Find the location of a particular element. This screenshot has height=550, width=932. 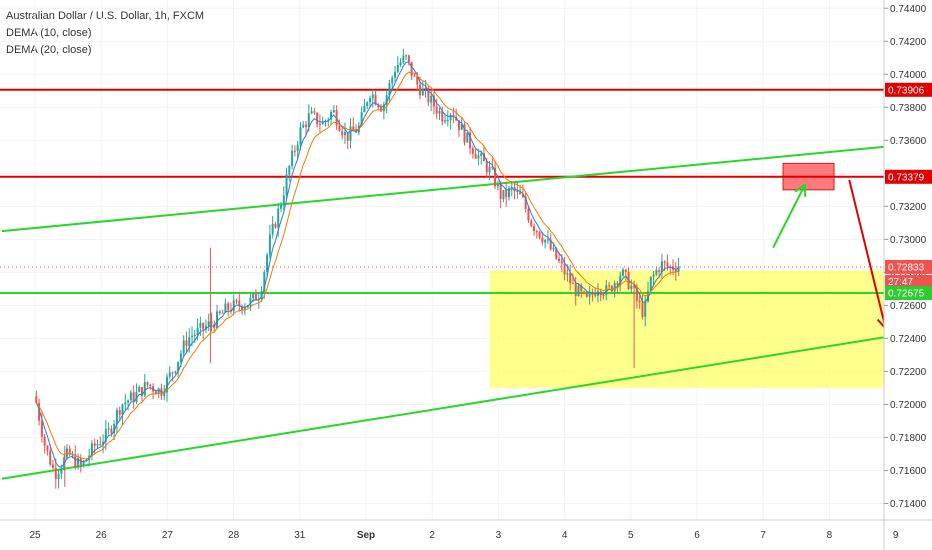

down-arrow is located at coordinates (867, 254).